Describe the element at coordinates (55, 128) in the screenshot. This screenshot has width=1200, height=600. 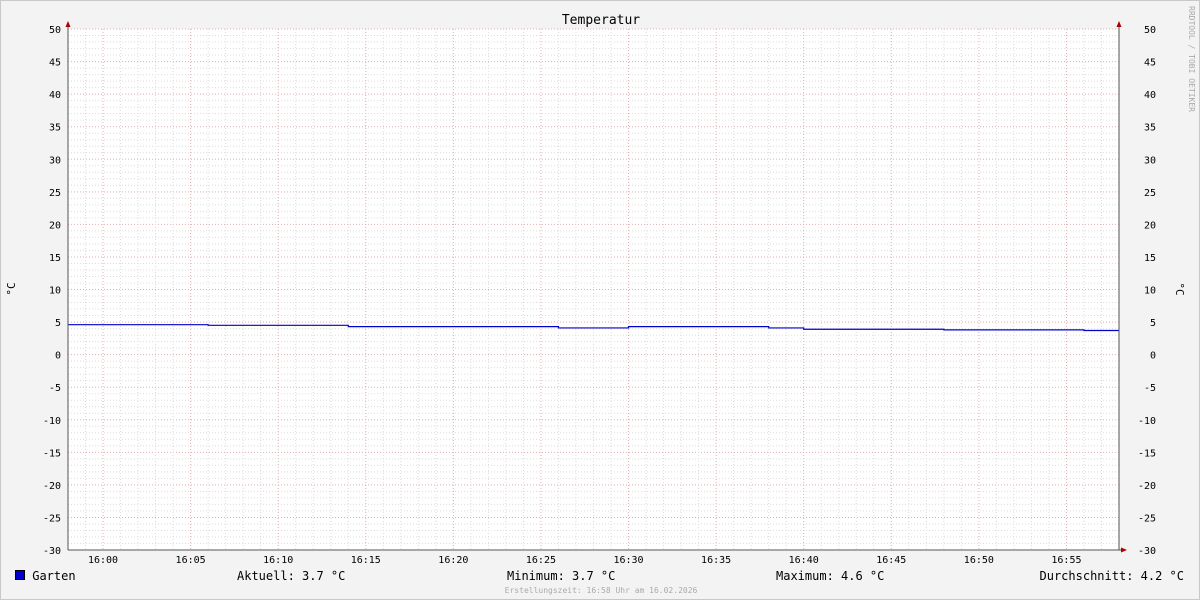
I see `y-tick-label-left: 35` at that location.